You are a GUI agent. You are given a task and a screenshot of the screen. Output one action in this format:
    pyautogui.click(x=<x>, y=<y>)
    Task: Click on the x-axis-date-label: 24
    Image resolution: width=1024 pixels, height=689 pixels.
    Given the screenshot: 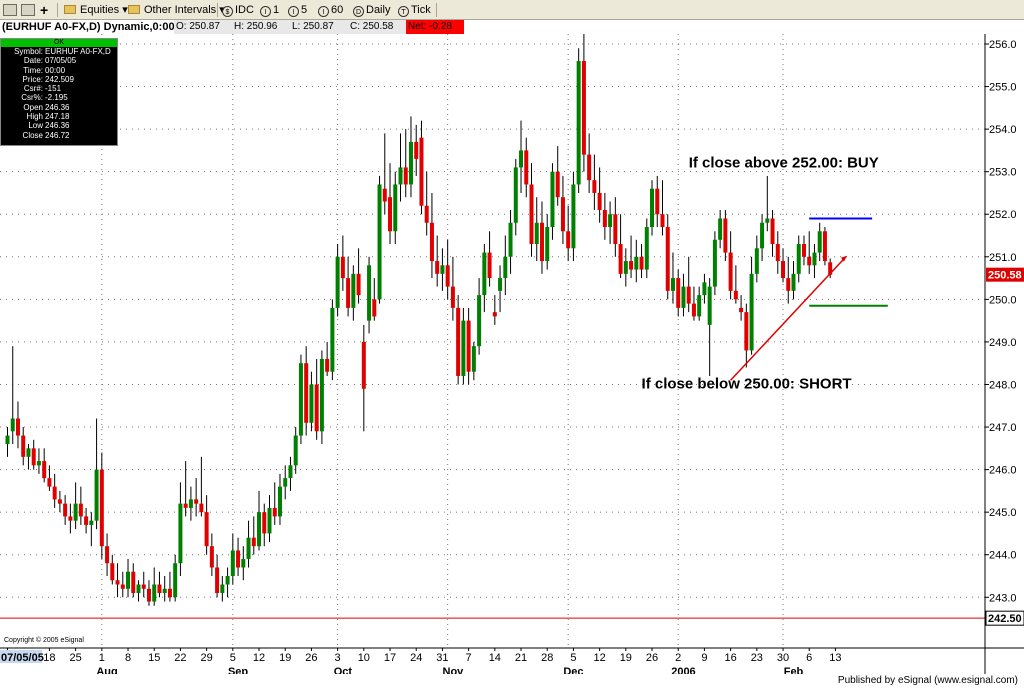 What is the action you would take?
    pyautogui.click(x=416, y=658)
    